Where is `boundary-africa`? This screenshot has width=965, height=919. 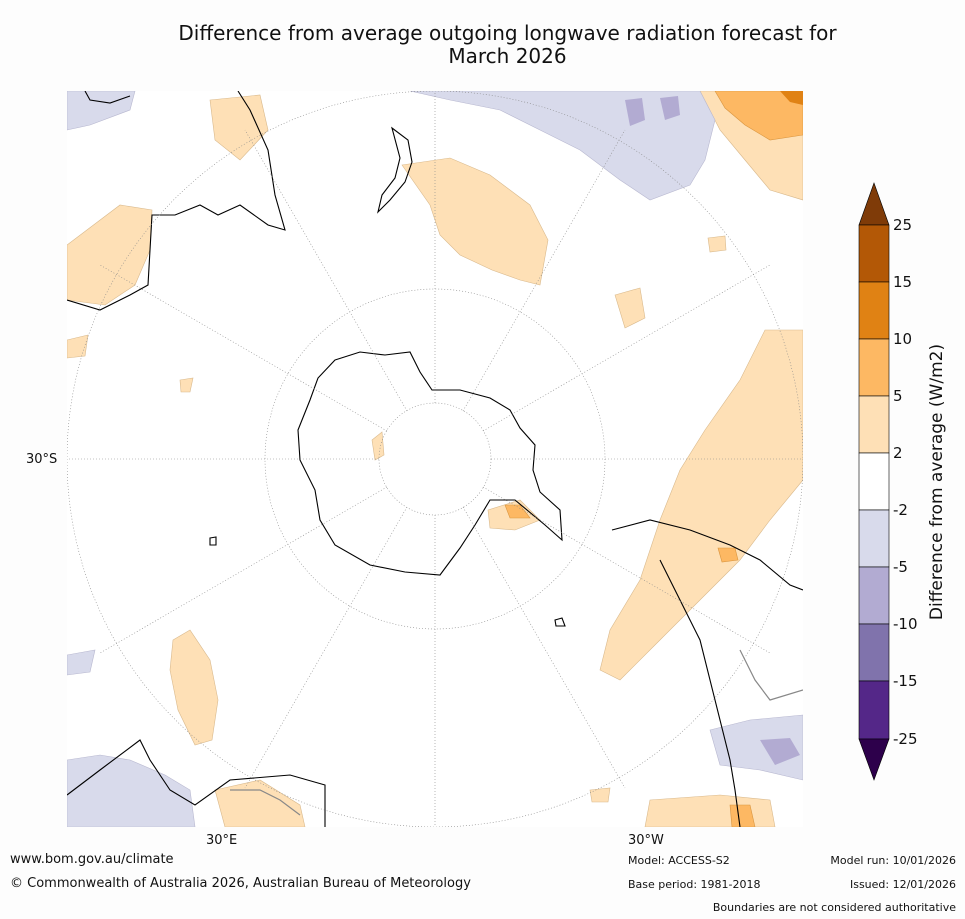
boundary-africa is located at coordinates (265, 802).